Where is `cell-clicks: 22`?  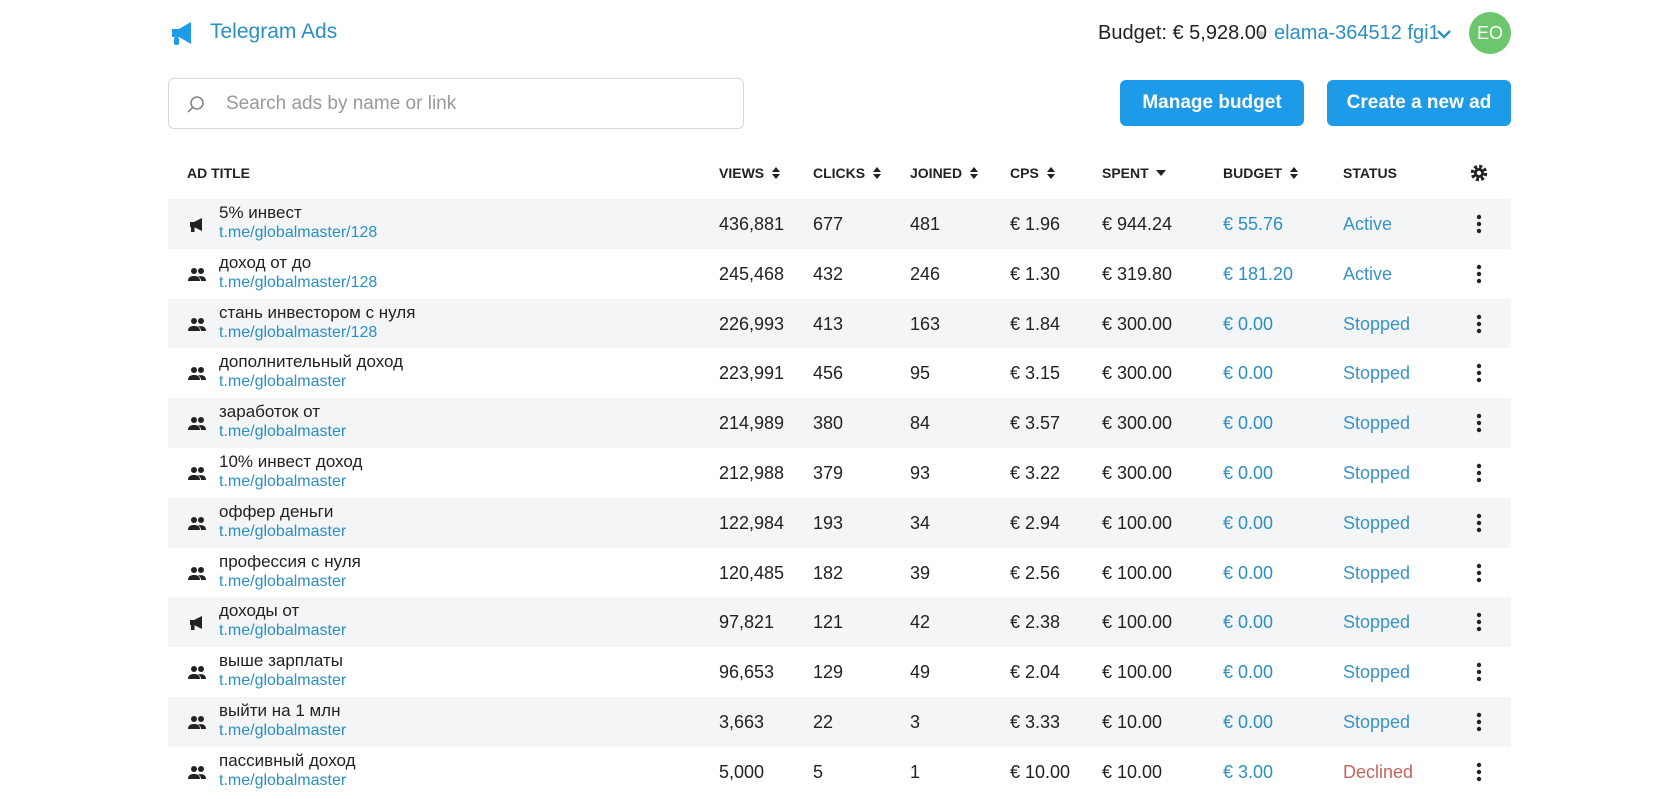
cell-clicks: 22 is located at coordinates (823, 722).